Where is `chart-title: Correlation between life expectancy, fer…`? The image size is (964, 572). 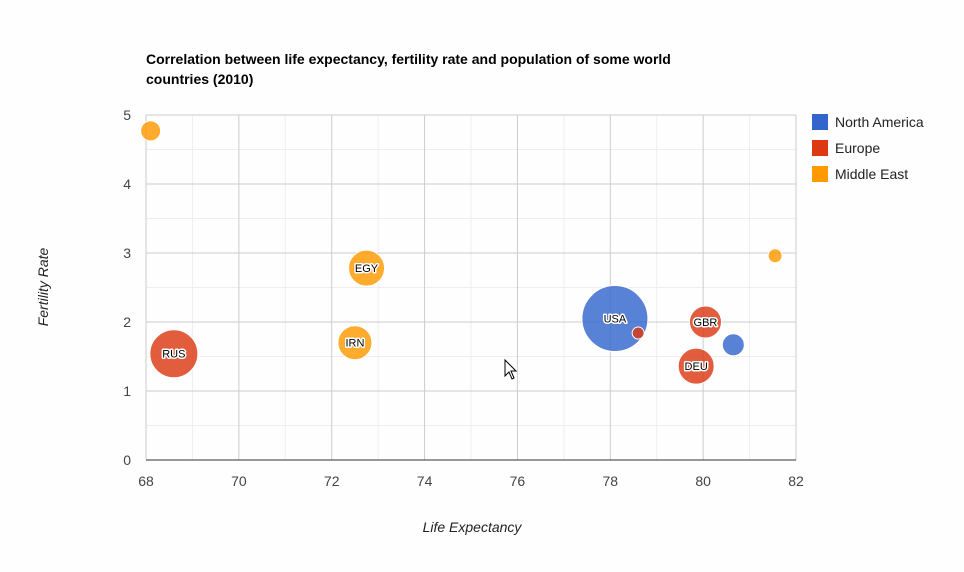 chart-title: Correlation between life expectancy, fer… is located at coordinates (408, 69).